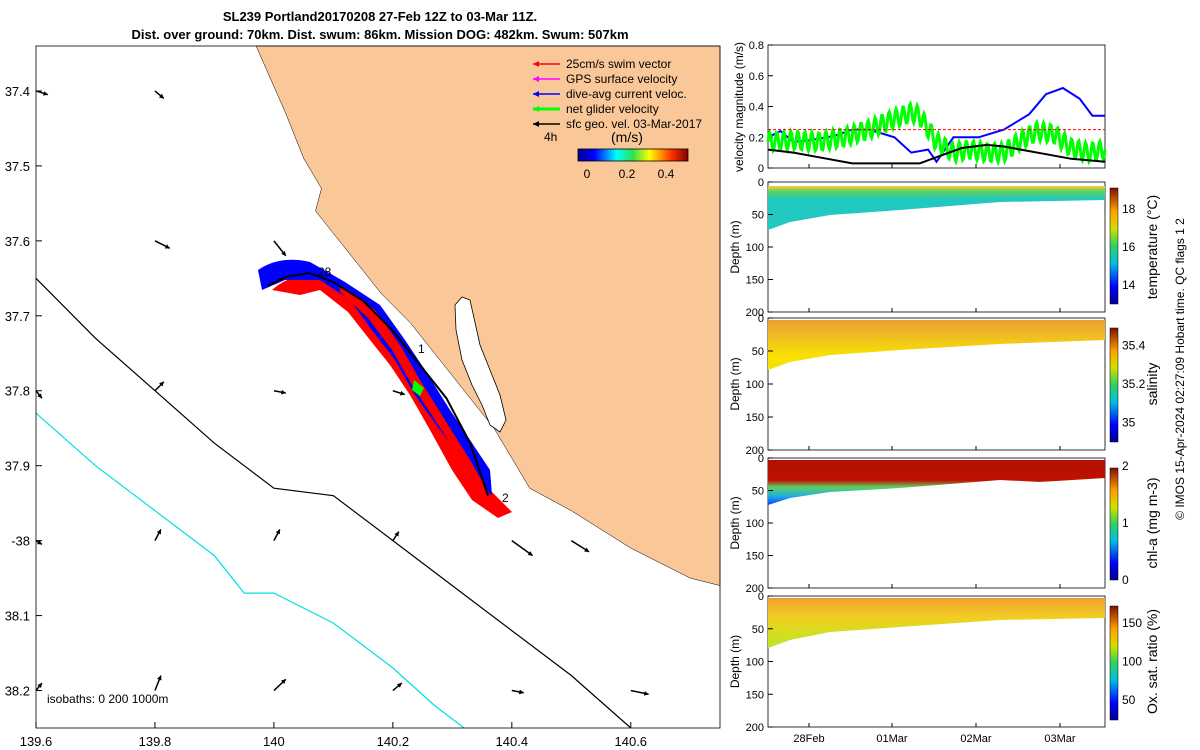  Describe the element at coordinates (36, 741) in the screenshot. I see `map-x-tick-label: 139.6` at that location.